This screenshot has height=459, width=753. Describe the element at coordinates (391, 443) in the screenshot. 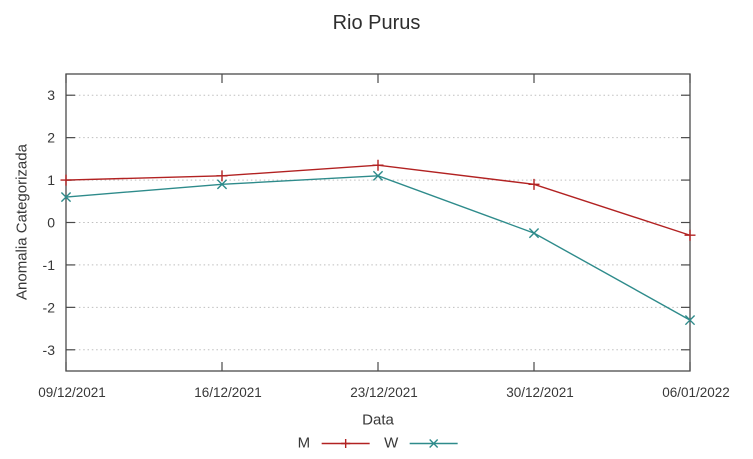

I see `legend-label: W` at that location.